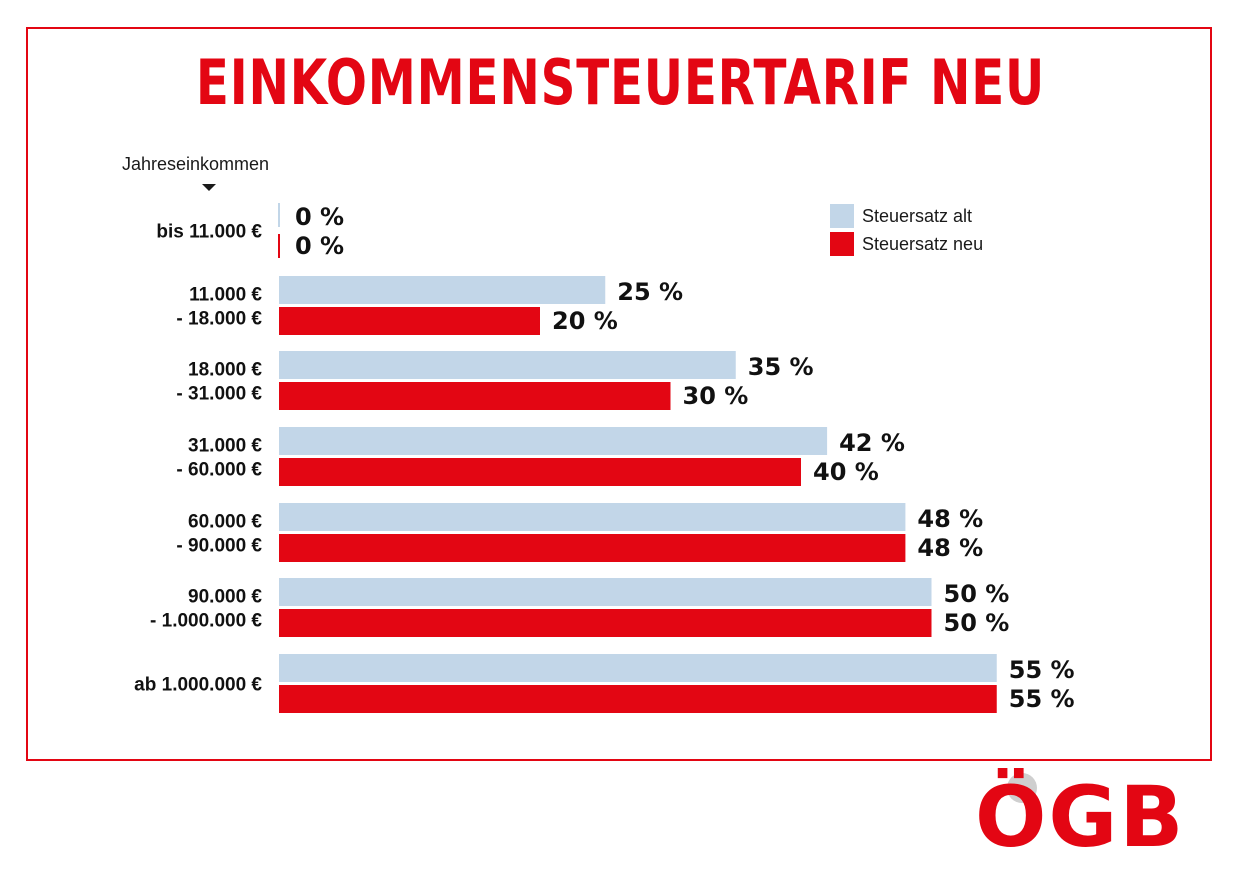 This screenshot has height=885, width=1241. What do you see at coordinates (1022, 788) in the screenshot?
I see `logo-dot` at bounding box center [1022, 788].